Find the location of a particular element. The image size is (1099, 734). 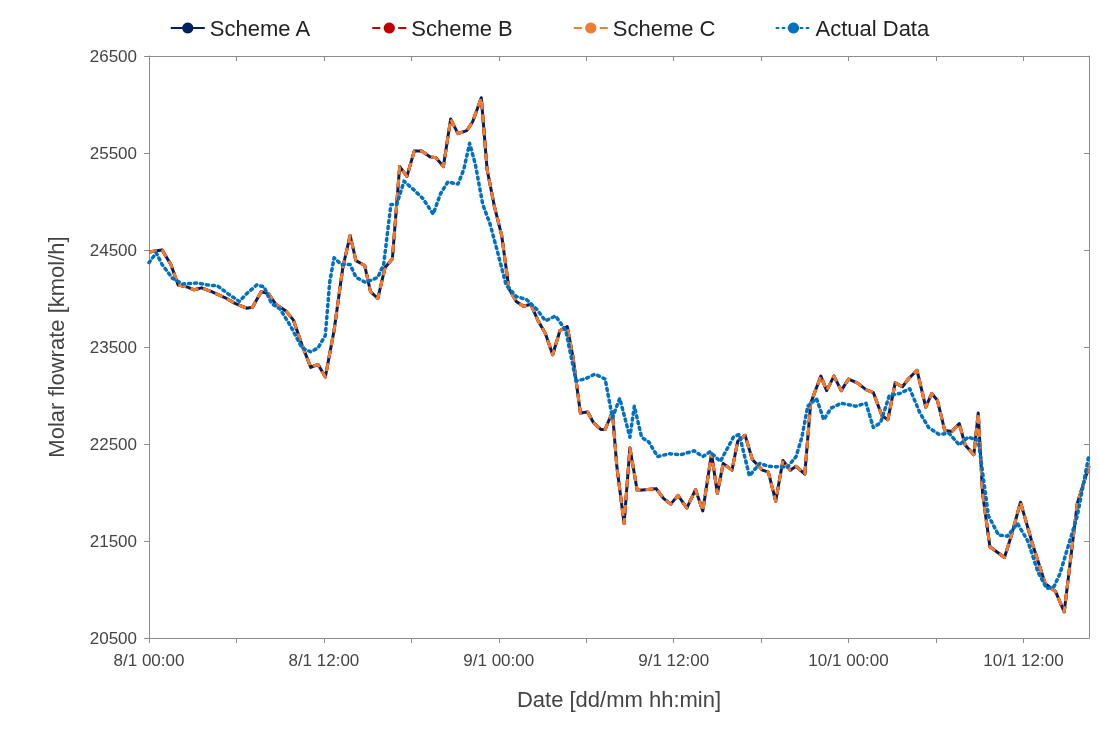

y-axis-title: Molar flowrate [kmol/h] is located at coordinates (56, 347).